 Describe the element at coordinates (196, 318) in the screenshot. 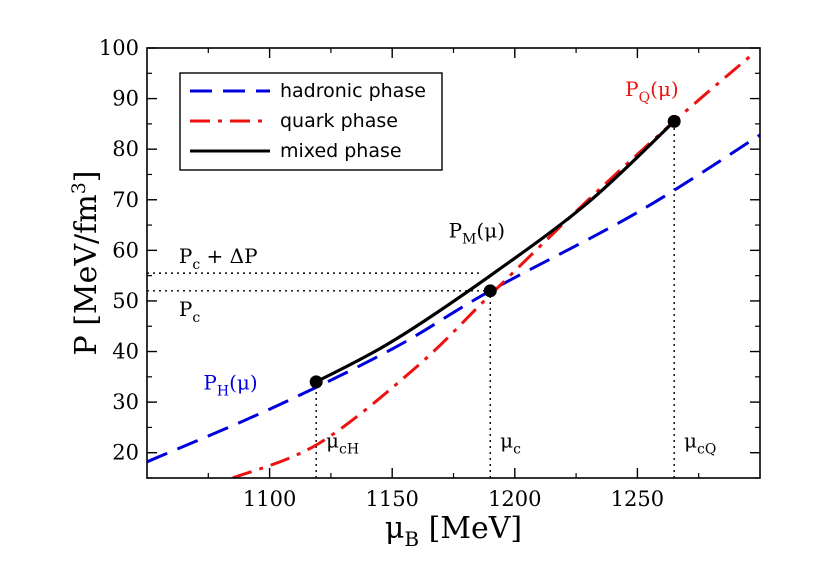

I see `annotation-pc-sub: c` at that location.